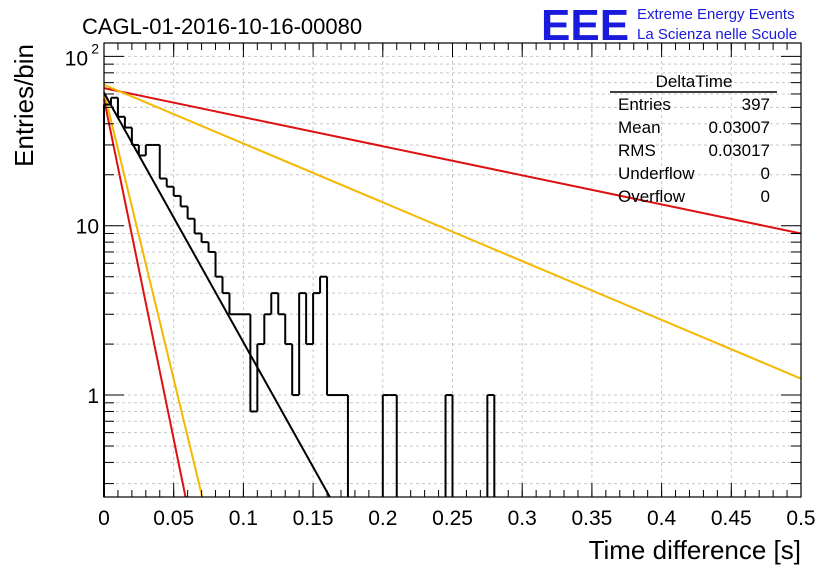  Describe the element at coordinates (243, 518) in the screenshot. I see `x-tick-label: 0.1` at that location.